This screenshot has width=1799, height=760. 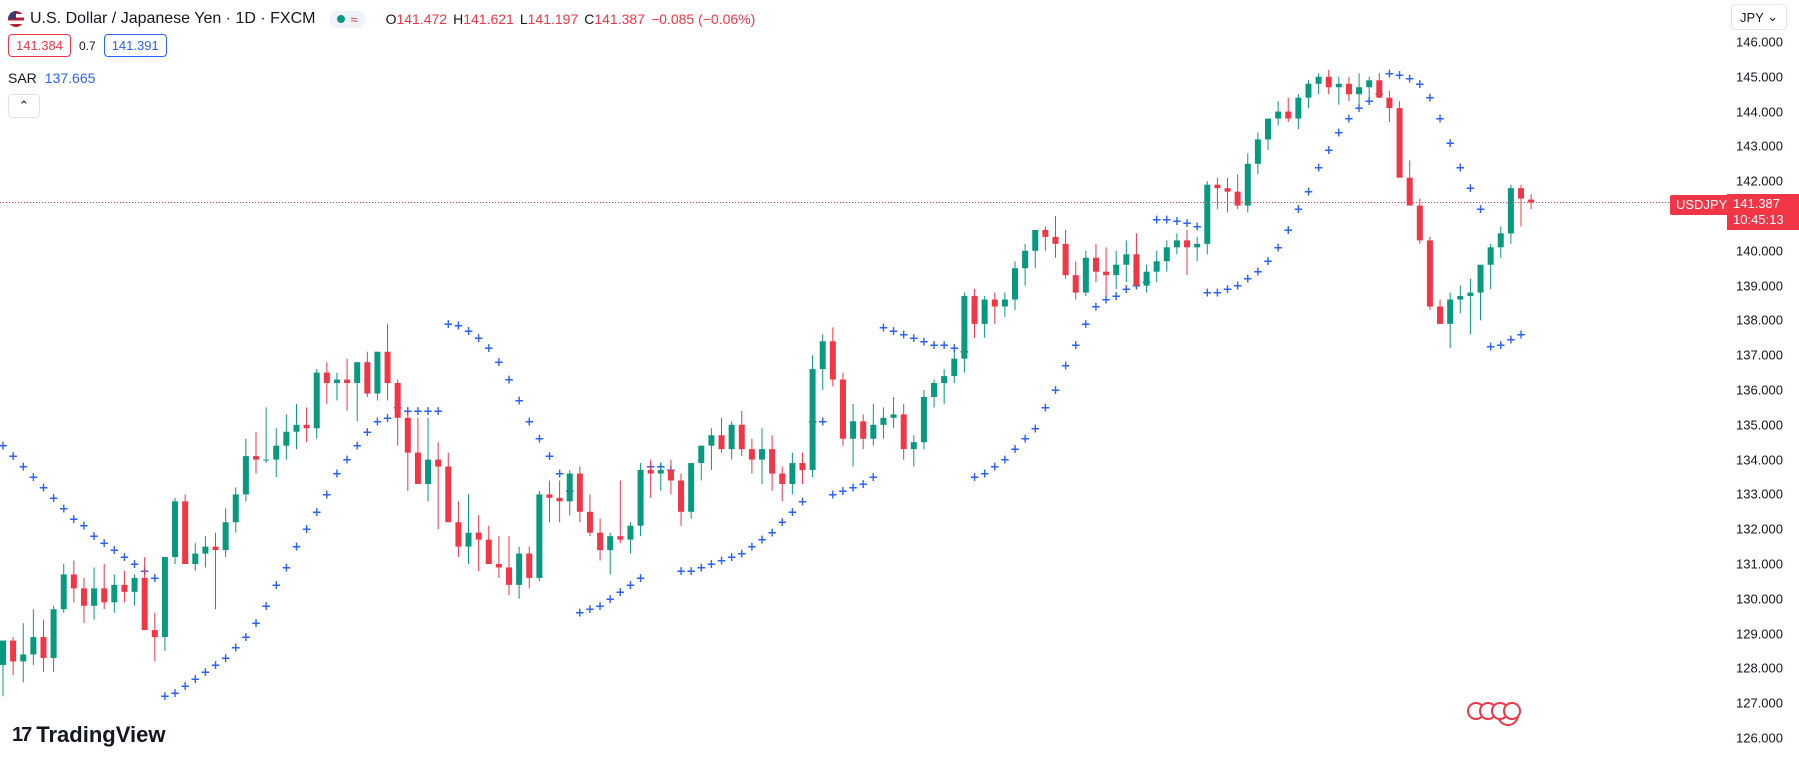 I want to click on sell-button: 141.384, so click(x=39, y=45).